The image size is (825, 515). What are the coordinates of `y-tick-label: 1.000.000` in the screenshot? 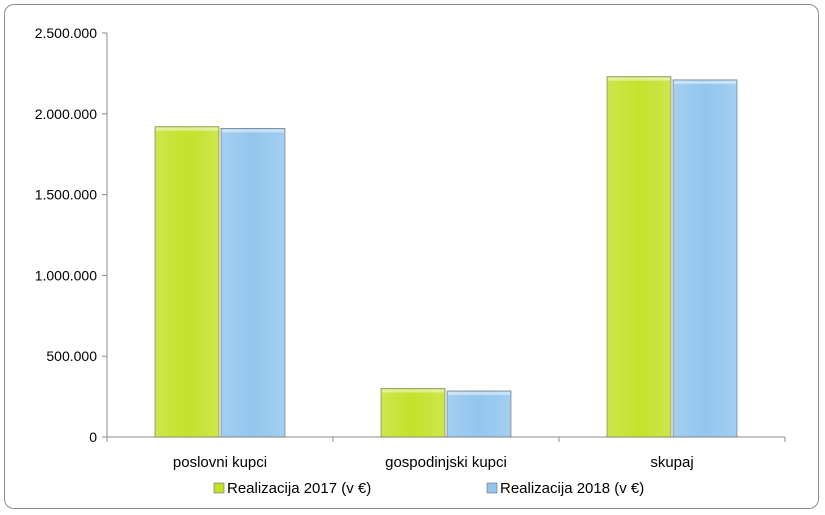 It's located at (66, 275).